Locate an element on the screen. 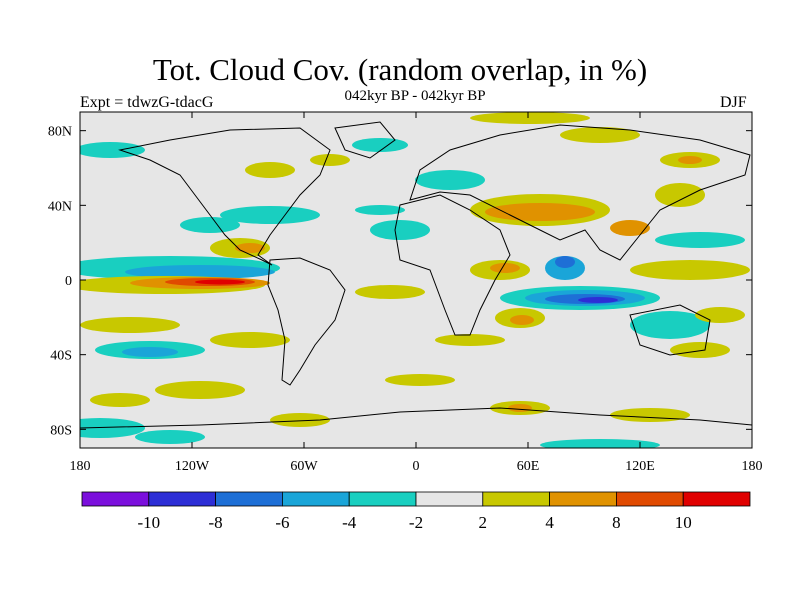  period-label: 042kyr BP - 042kyr BP is located at coordinates (415, 96).